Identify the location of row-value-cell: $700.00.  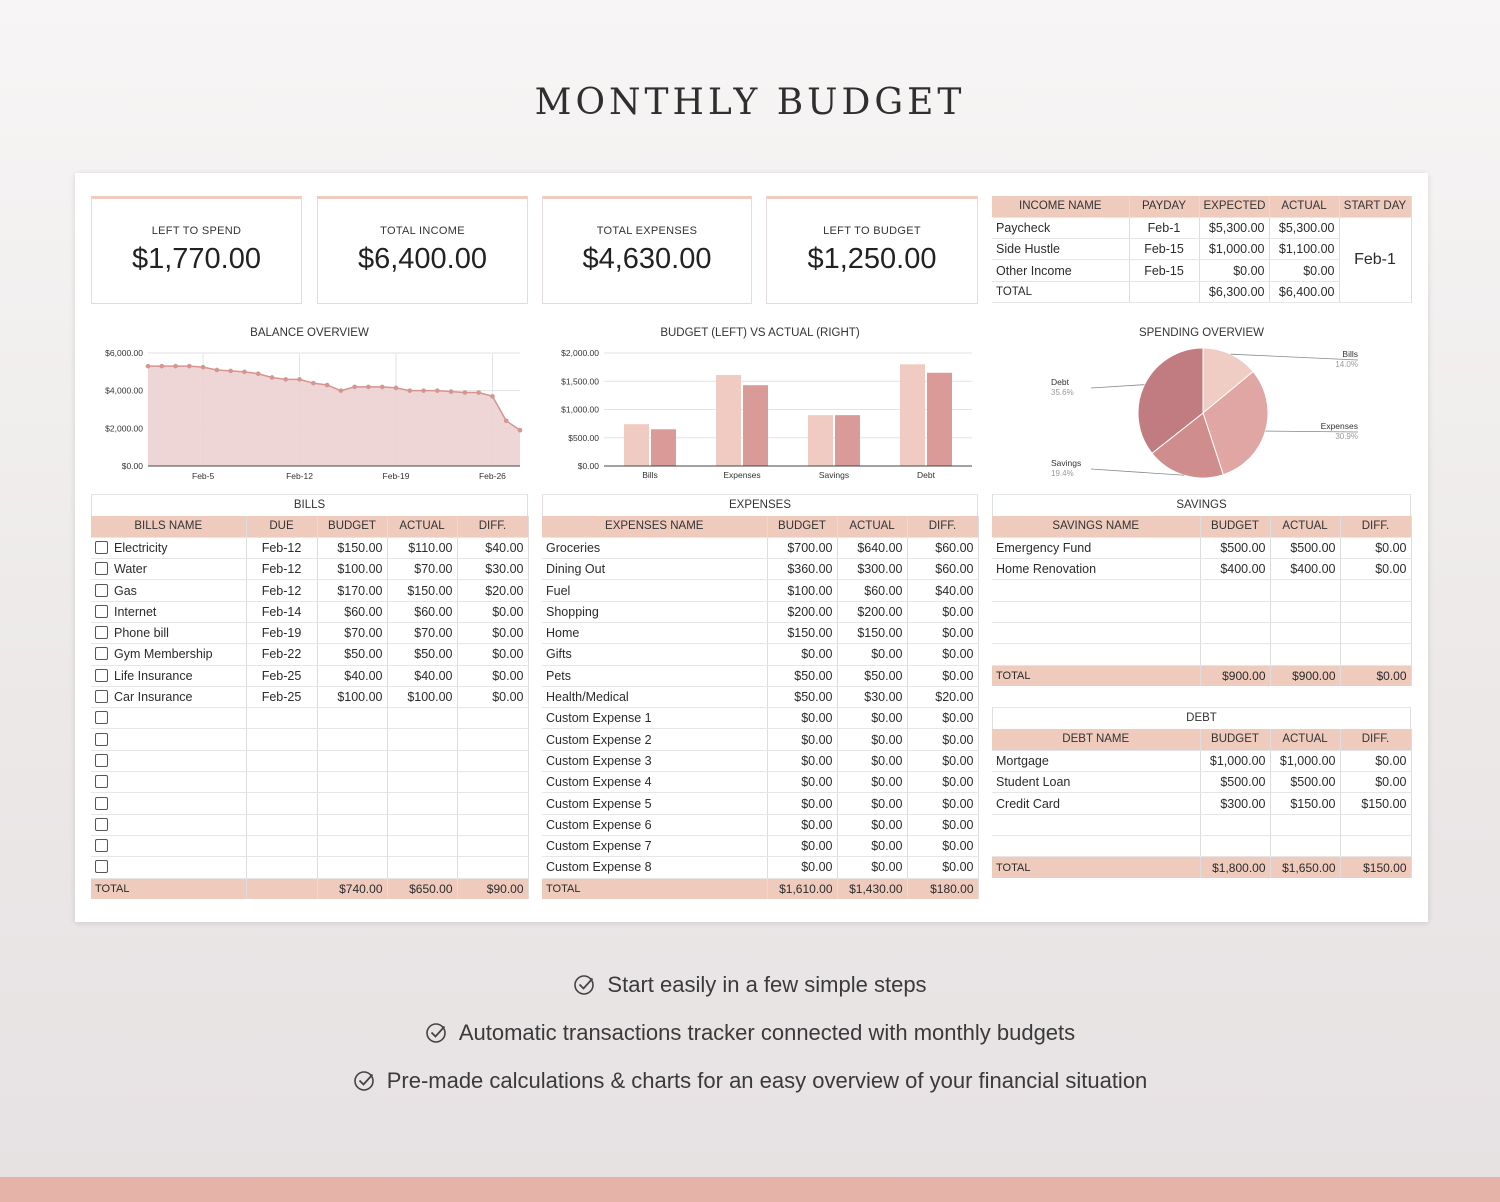
(802, 548).